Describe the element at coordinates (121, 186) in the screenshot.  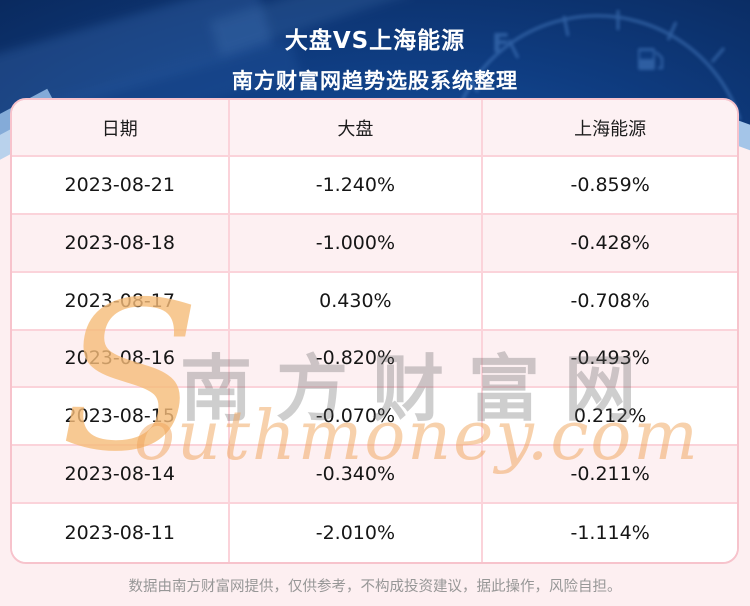
I see `date-cell: 2023-08-21` at that location.